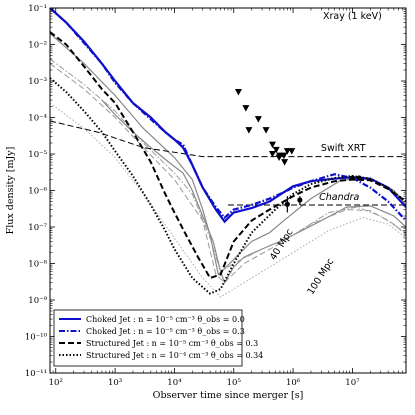  What do you see at coordinates (174, 383) in the screenshot?
I see `x-tick-label: 10⁴` at bounding box center [174, 383].